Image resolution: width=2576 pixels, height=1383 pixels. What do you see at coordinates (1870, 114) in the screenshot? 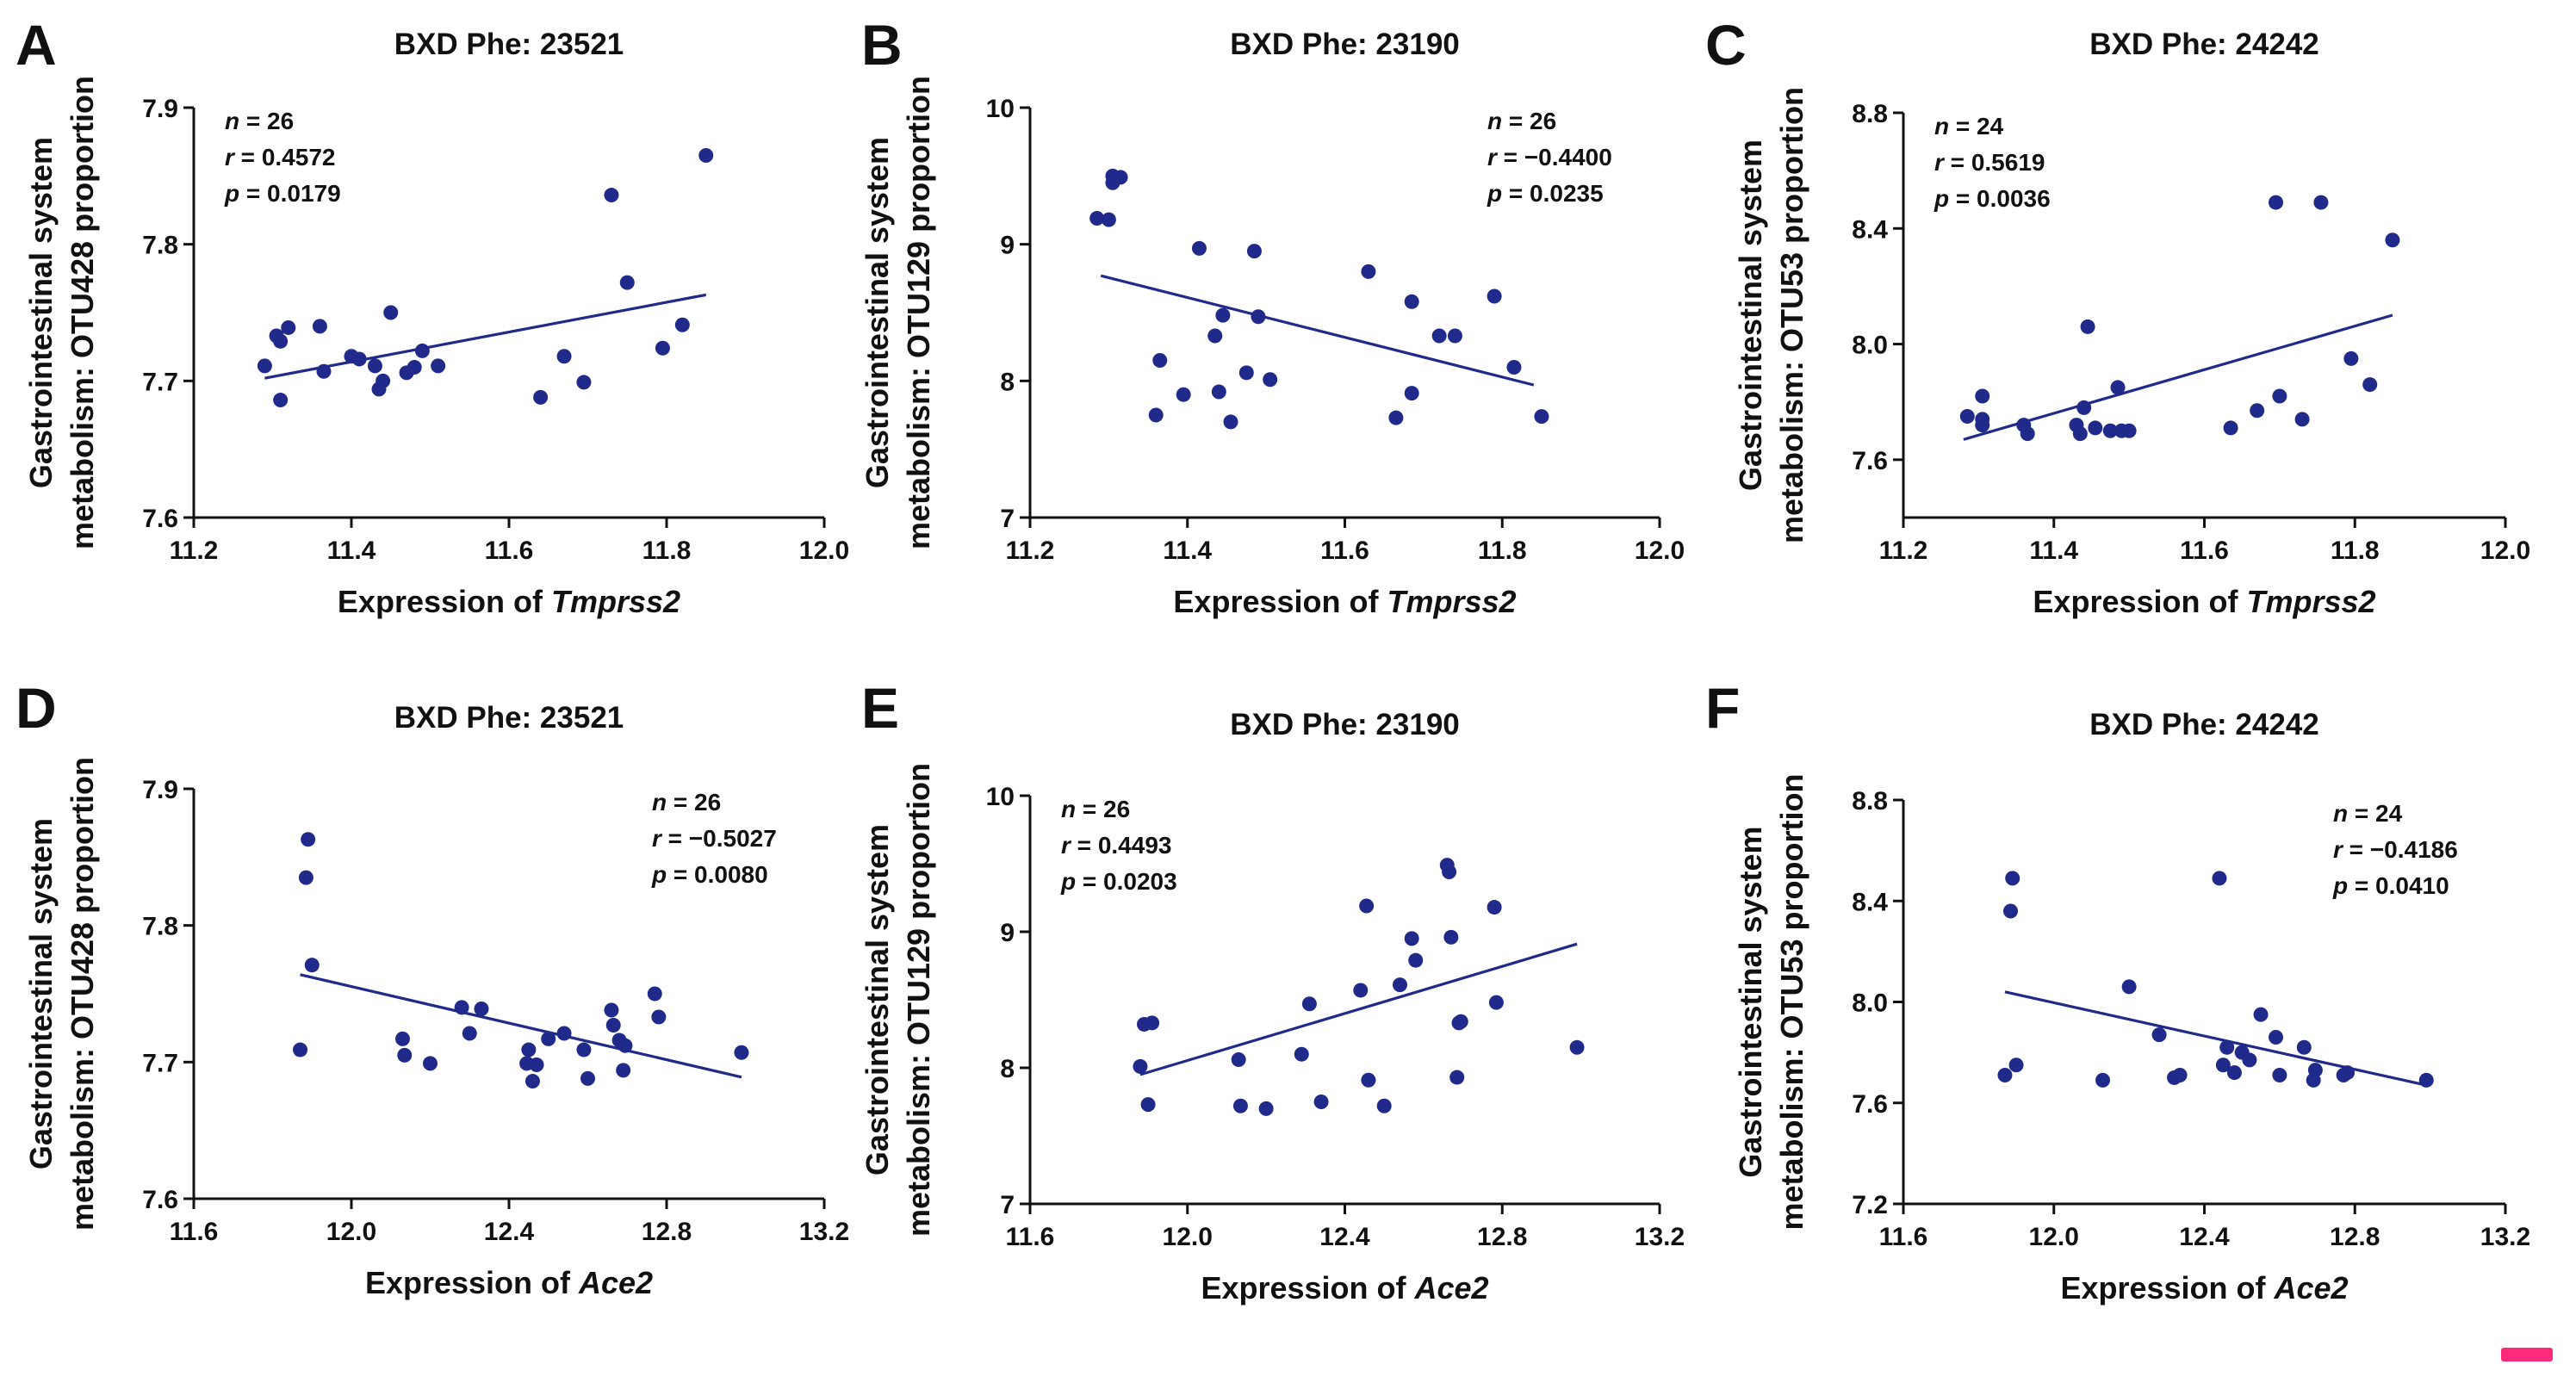
I see `y-tick-label: 8.8` at bounding box center [1870, 114].